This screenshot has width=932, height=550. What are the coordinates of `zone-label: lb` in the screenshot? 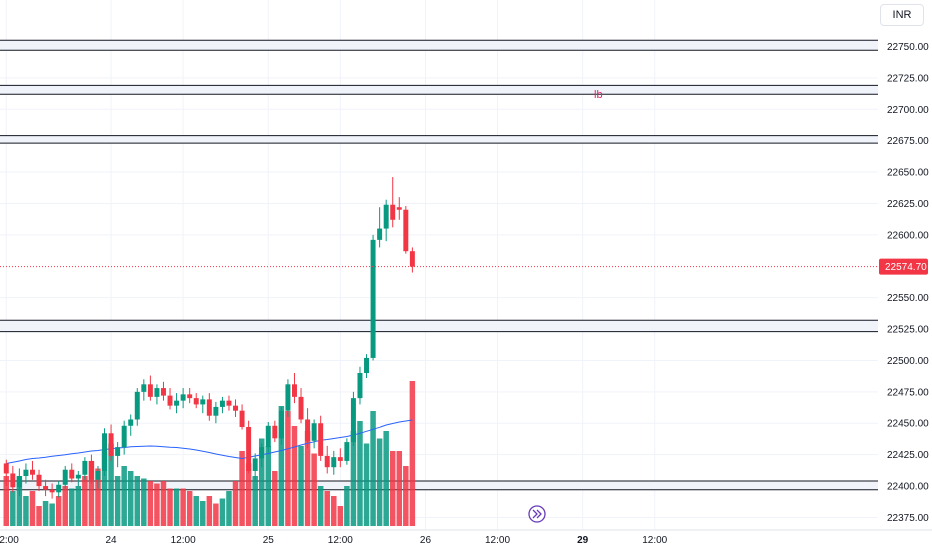 It's located at (598, 95).